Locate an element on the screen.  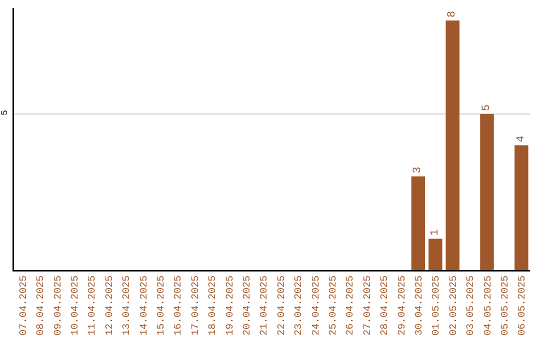
data-label: 8 is located at coordinates (452, 14).